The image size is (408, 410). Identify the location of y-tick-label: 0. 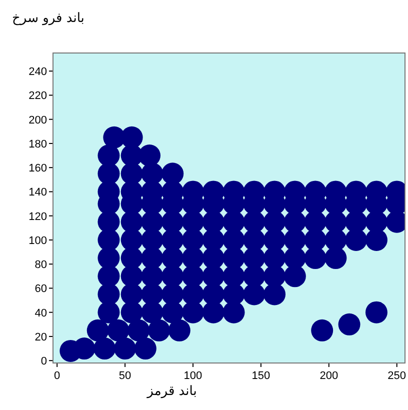
(43, 362).